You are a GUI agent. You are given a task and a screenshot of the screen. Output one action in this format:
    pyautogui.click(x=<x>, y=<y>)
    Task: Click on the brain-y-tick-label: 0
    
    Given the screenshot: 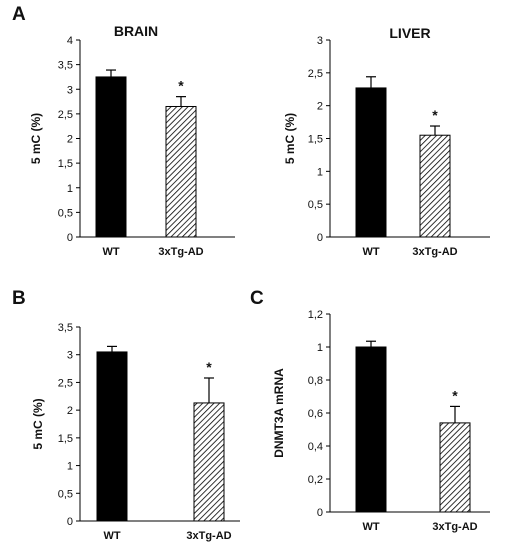 What is the action you would take?
    pyautogui.click(x=70, y=238)
    